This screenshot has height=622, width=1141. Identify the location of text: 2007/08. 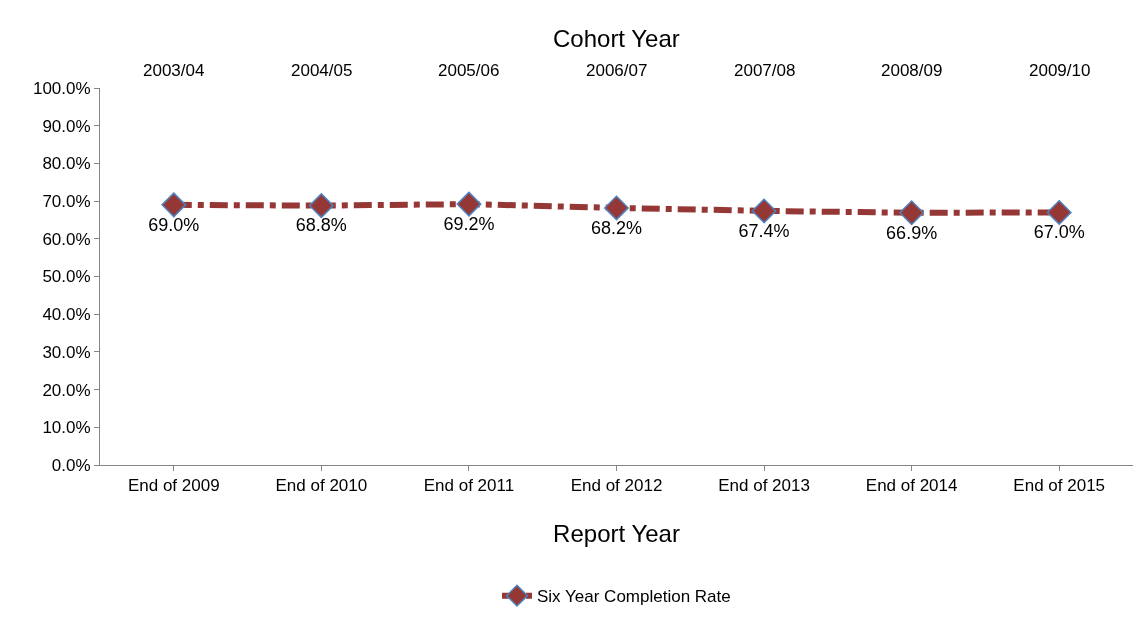
(765, 70).